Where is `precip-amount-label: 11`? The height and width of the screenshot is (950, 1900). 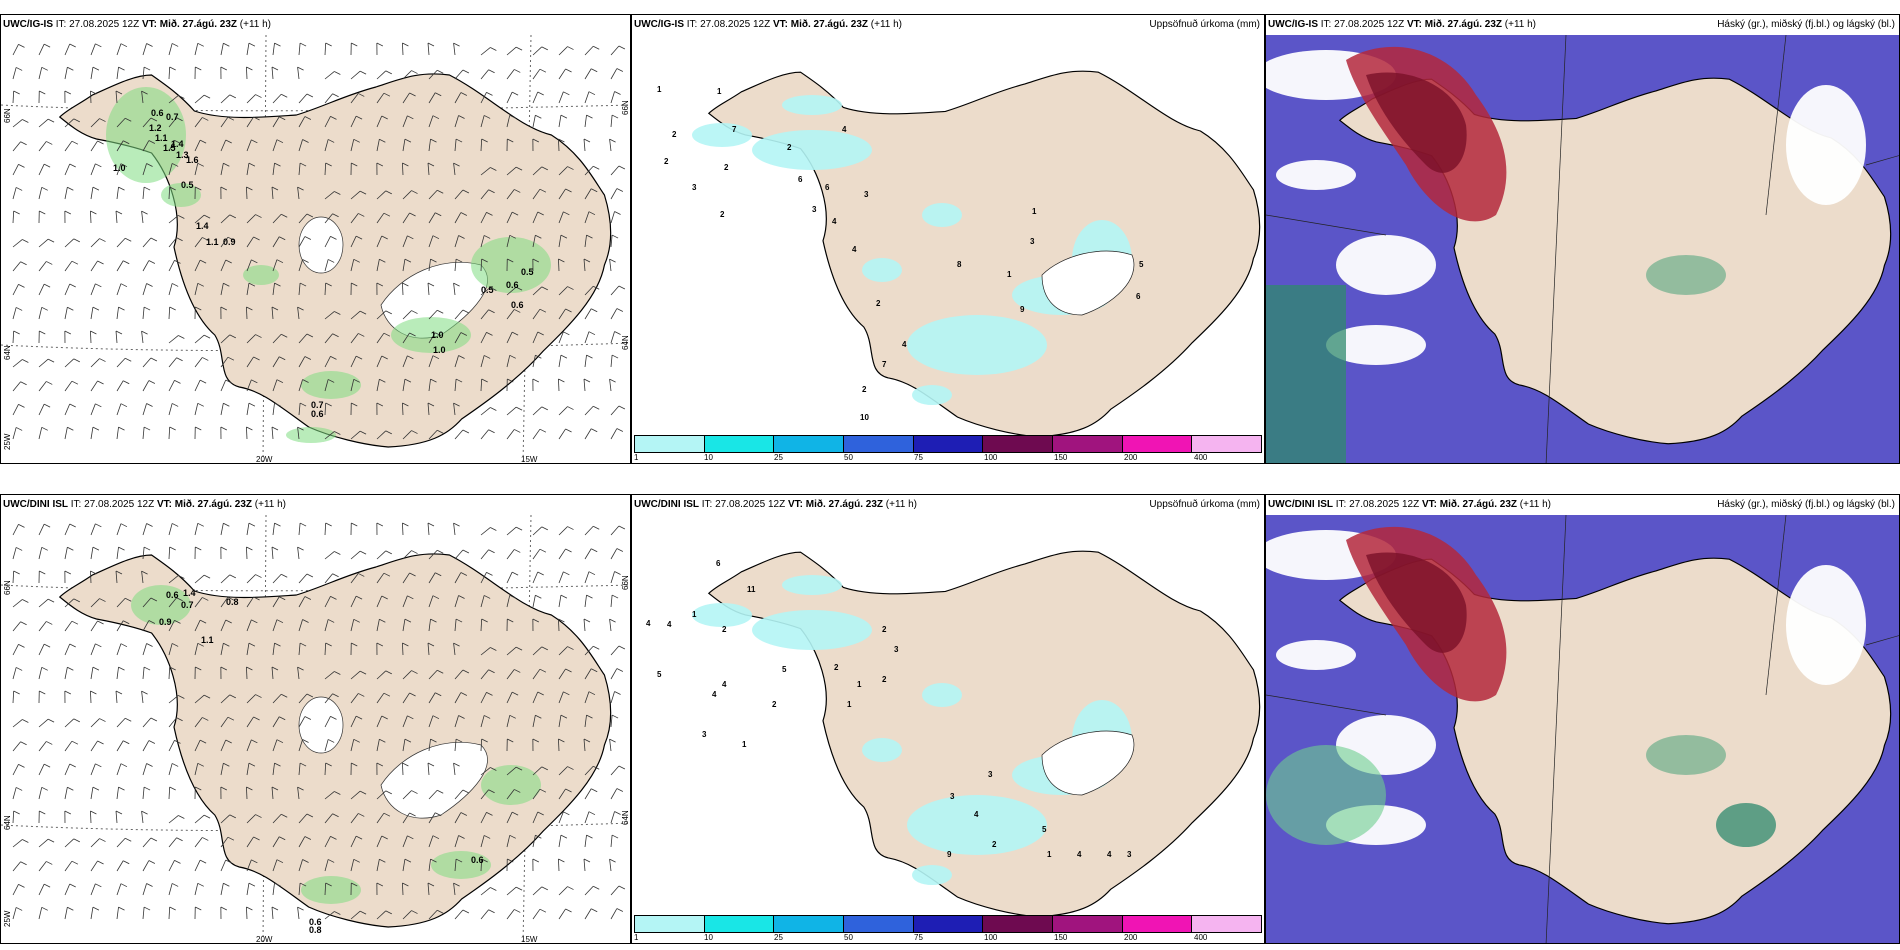 precip-amount-label: 11 is located at coordinates (751, 589).